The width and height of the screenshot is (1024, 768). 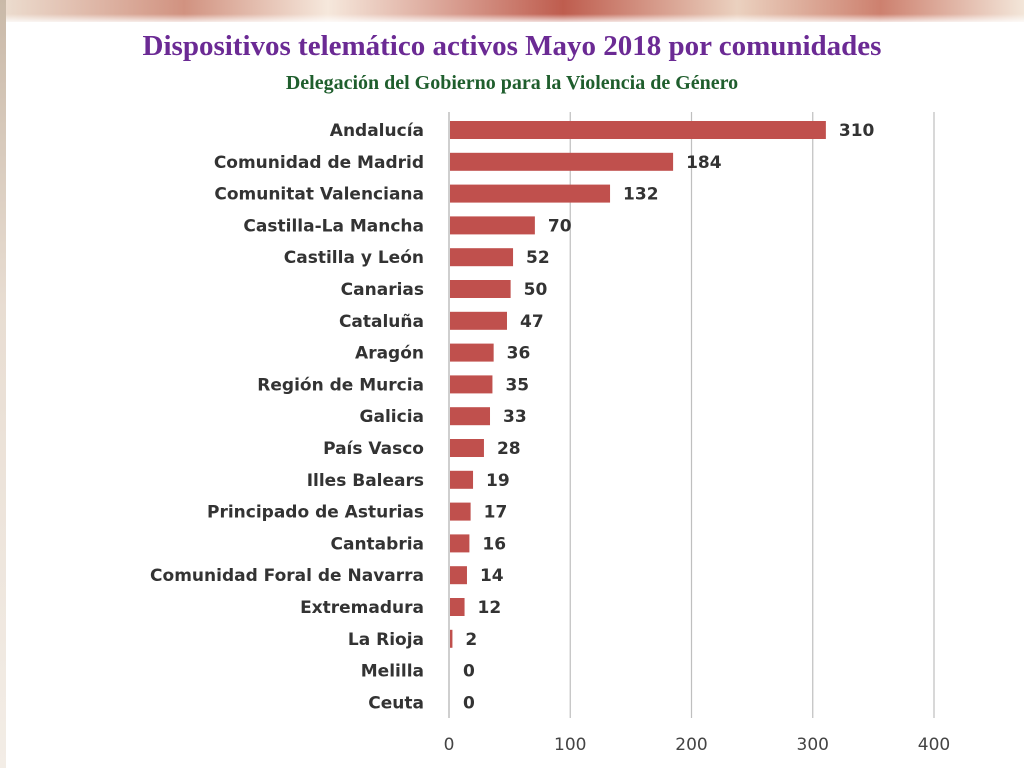 What do you see at coordinates (641, 195) in the screenshot?
I see `data-label: 132` at bounding box center [641, 195].